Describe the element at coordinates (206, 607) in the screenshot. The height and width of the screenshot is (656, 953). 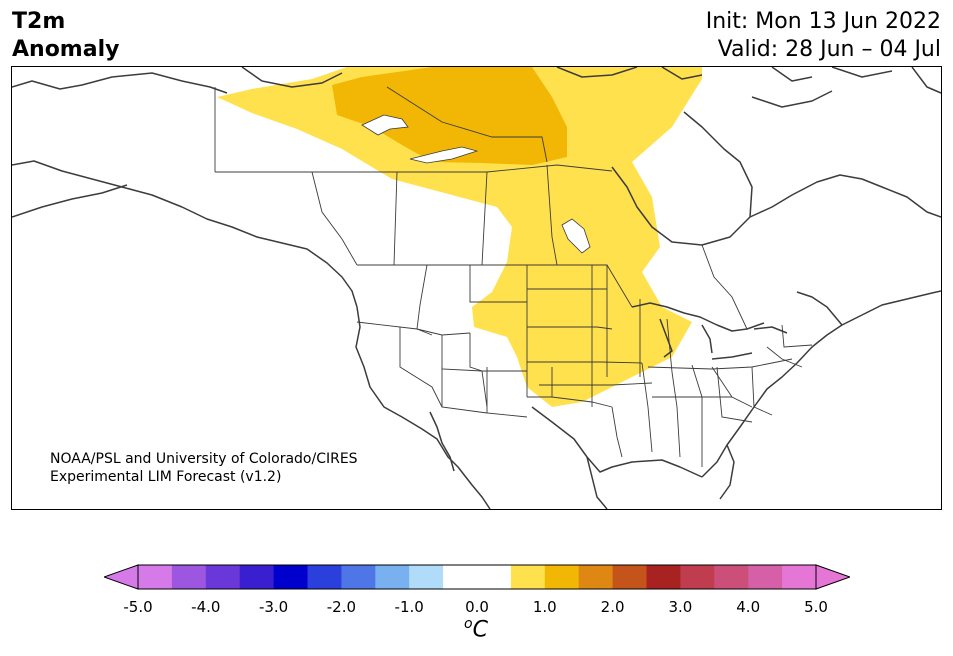
I see `colorbar-tick-label: -4.0` at that location.